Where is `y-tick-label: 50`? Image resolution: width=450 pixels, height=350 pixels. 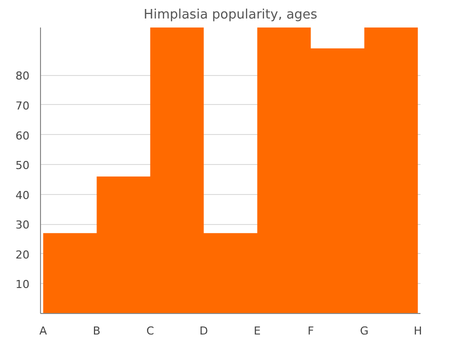 y-tick-label: 50 is located at coordinates (23, 165).